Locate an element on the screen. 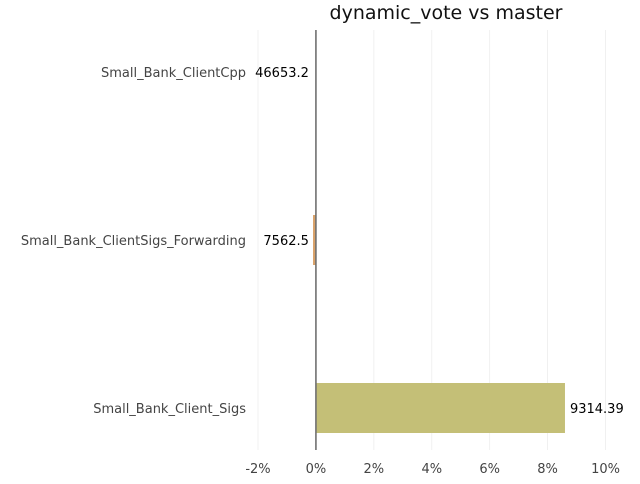 This screenshot has height=484, width=640. x-tick-label-4: 6% is located at coordinates (489, 469).